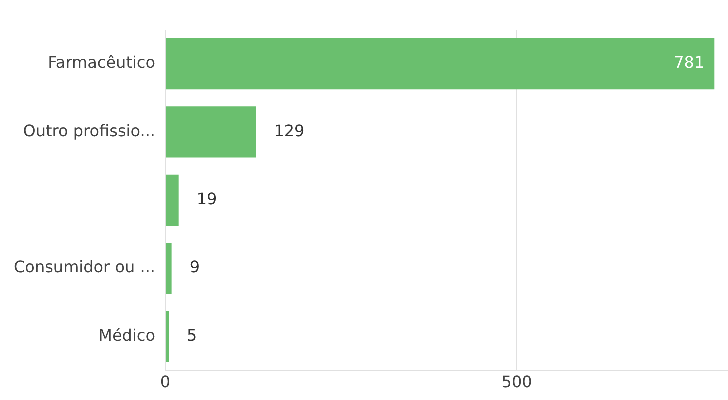  I want to click on data-label: 19, so click(207, 199).